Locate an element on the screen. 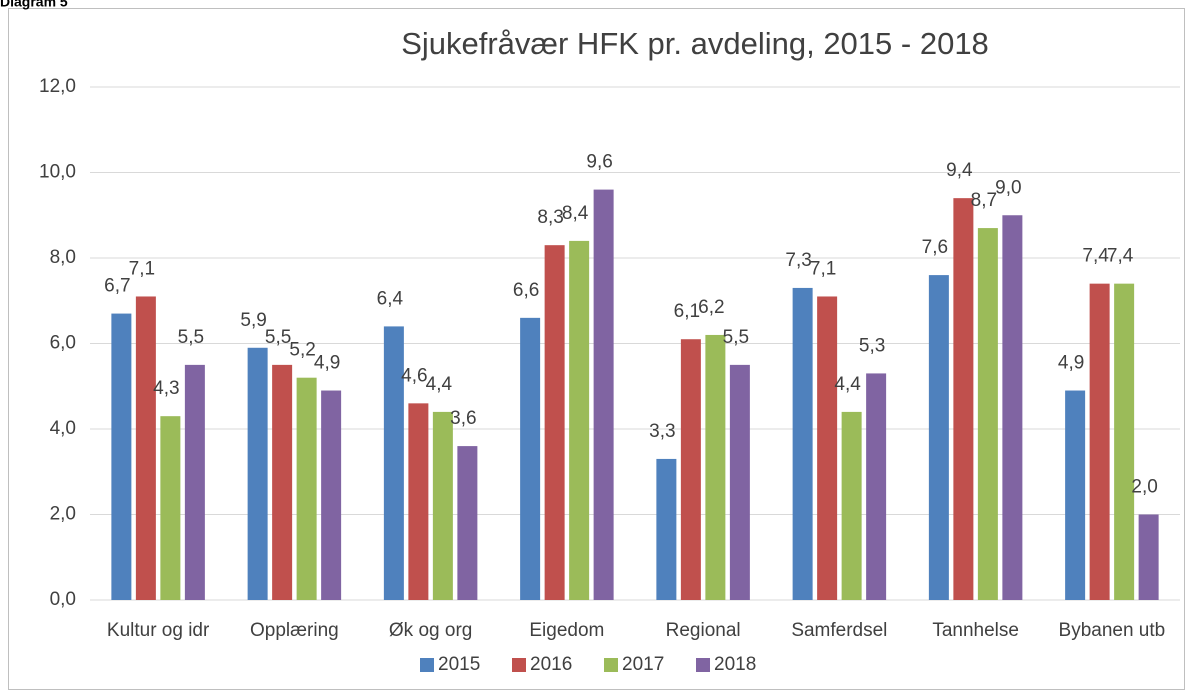 The width and height of the screenshot is (1188, 693). y-tick-label: 2,0 is located at coordinates (63, 514).